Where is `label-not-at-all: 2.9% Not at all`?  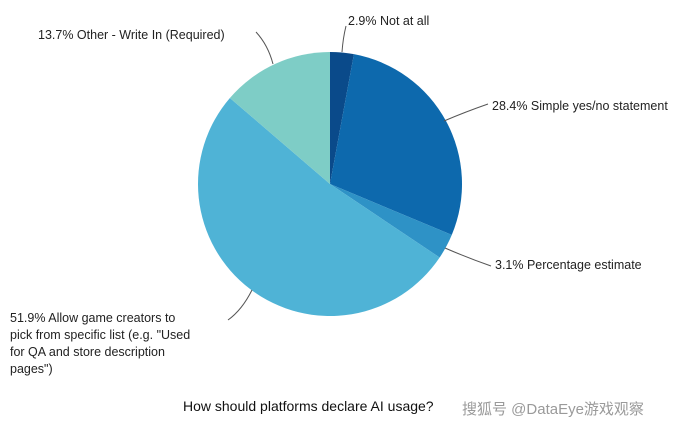
label-not-at-all: 2.9% Not at all is located at coordinates (389, 21).